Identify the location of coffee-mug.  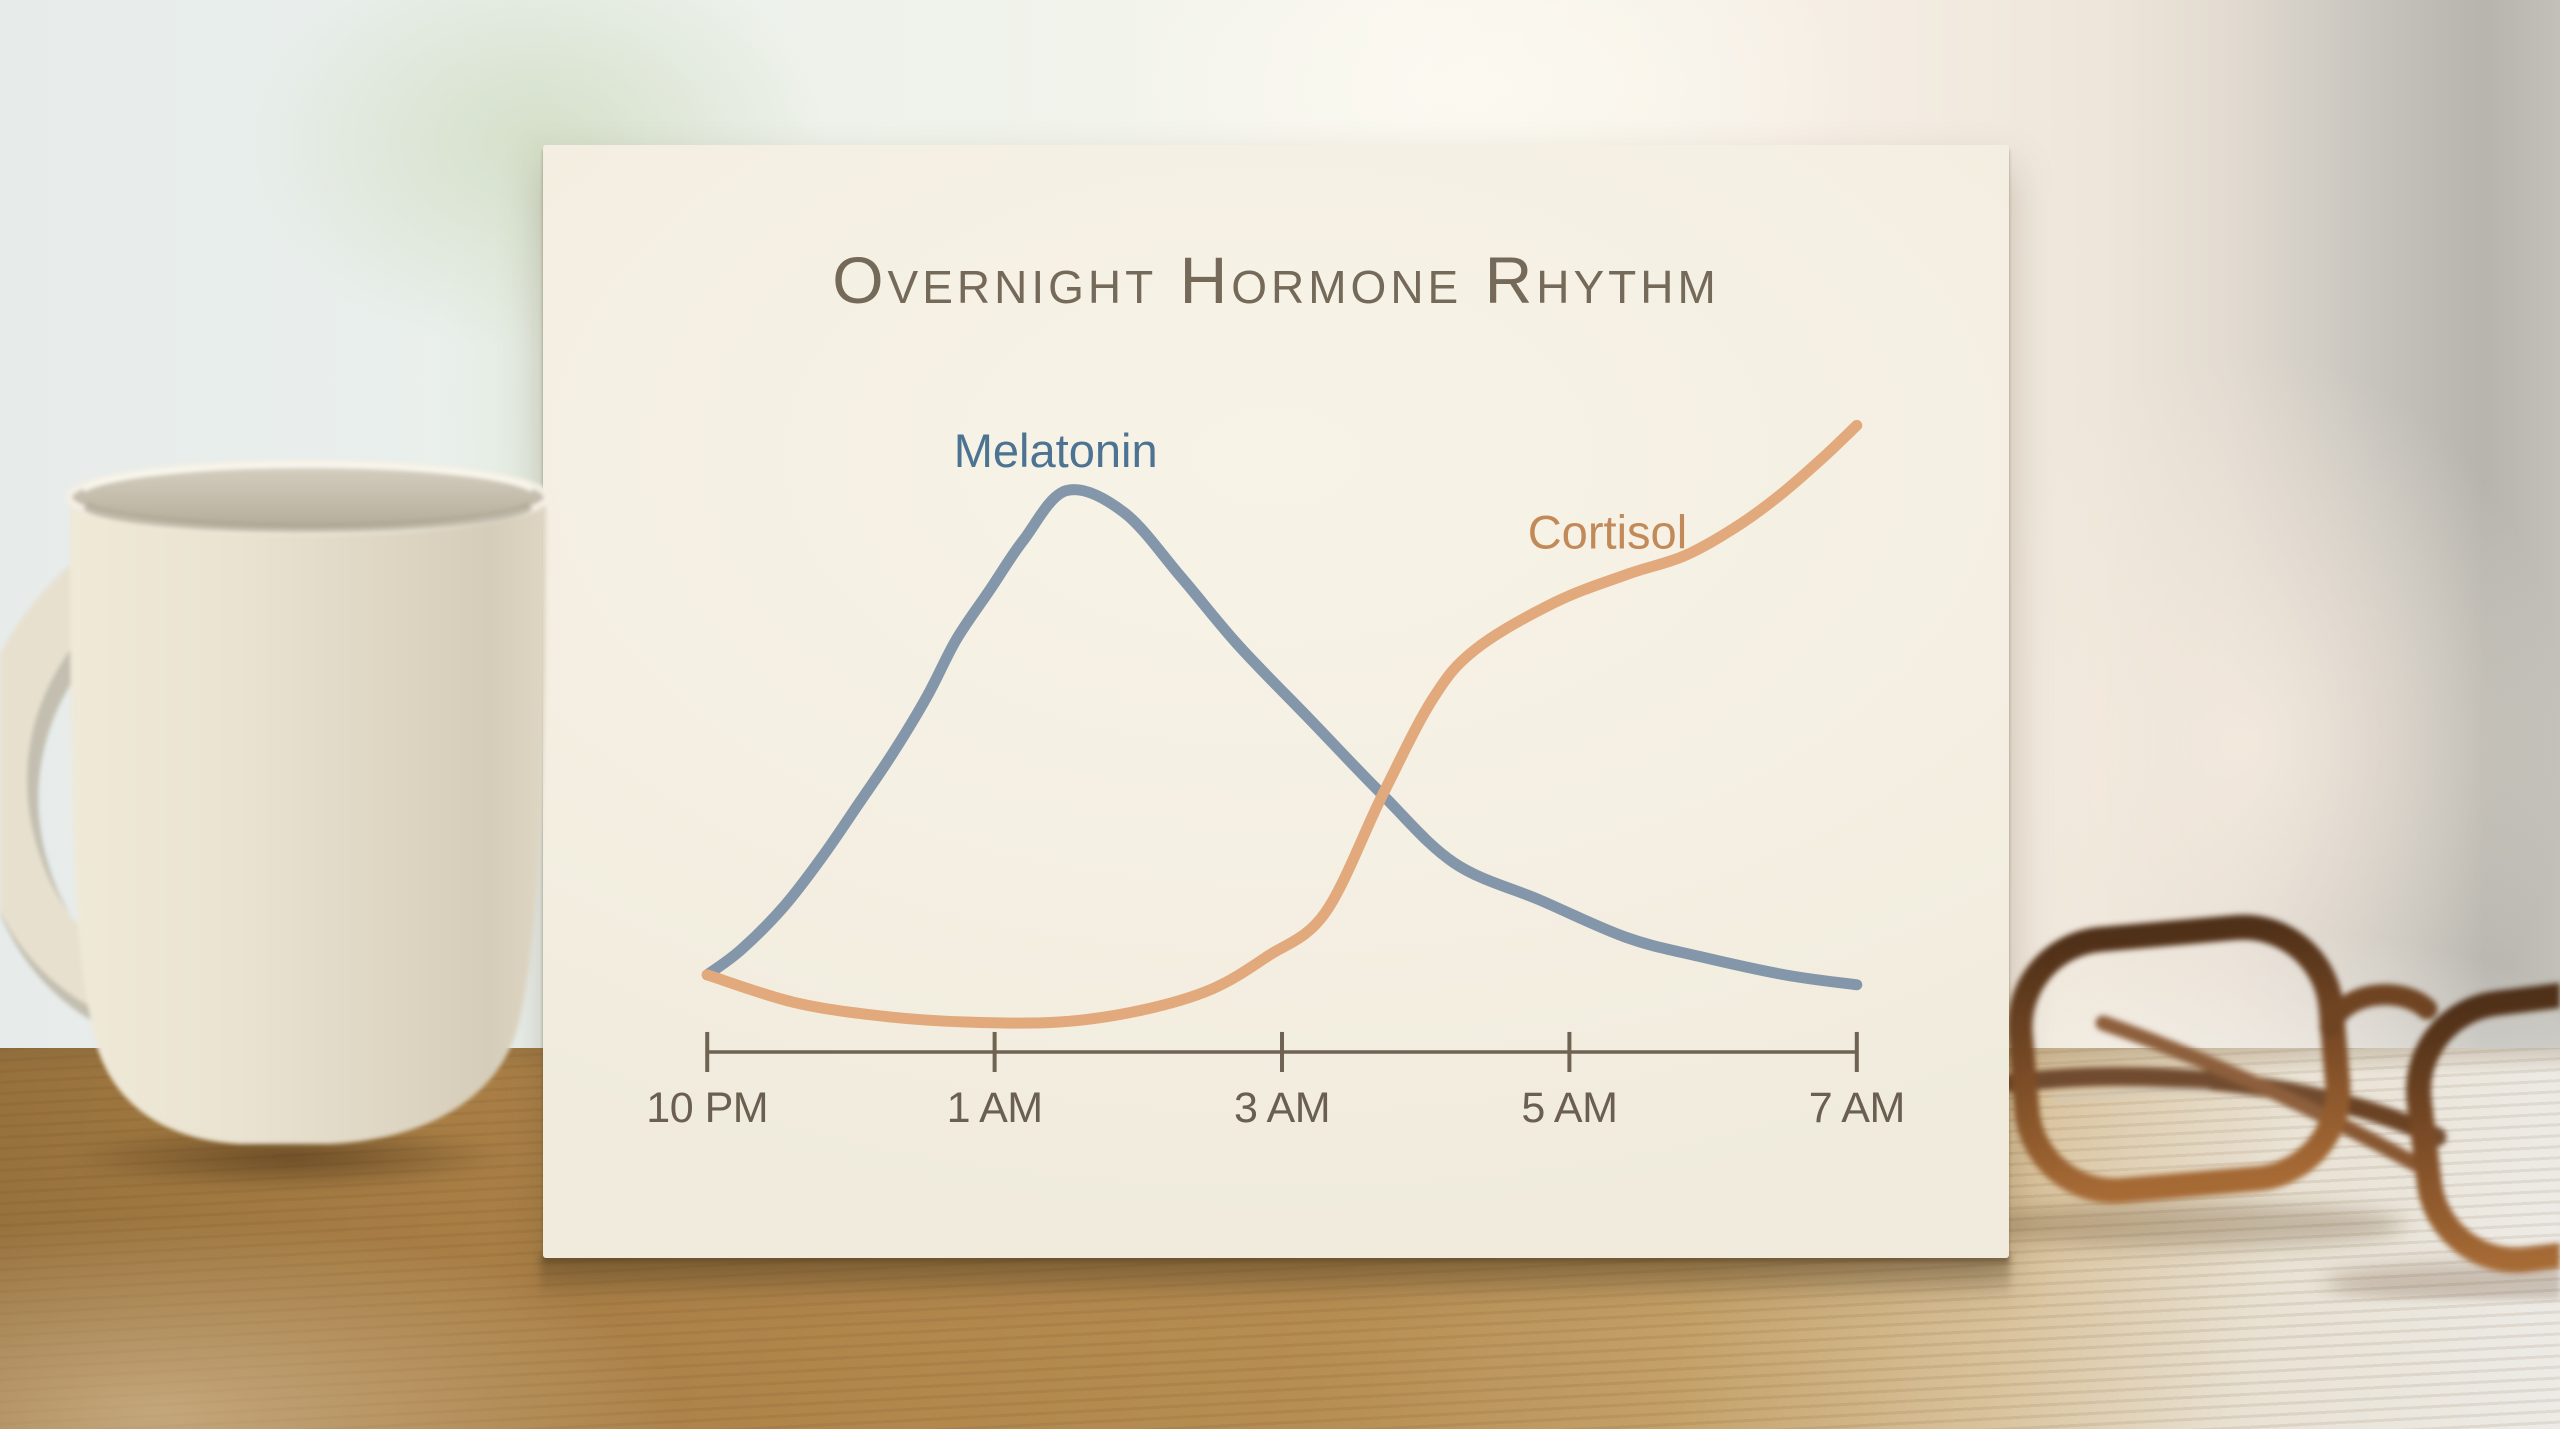
(275, 801).